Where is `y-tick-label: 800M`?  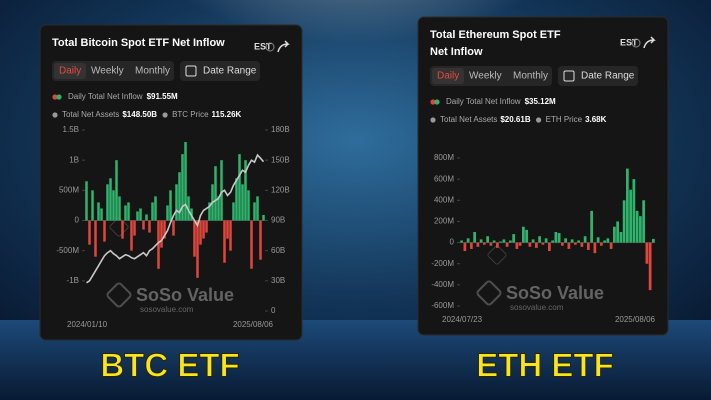
y-tick-label: 800M is located at coordinates (444, 157).